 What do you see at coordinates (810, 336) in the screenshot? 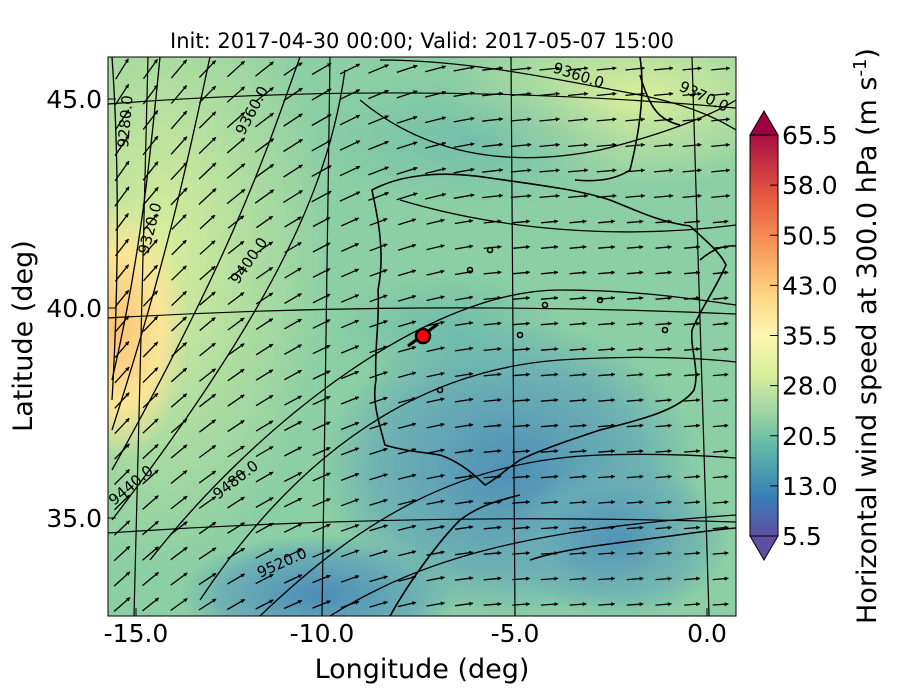
I see `colorbar-tick-label: 35.5` at bounding box center [810, 336].